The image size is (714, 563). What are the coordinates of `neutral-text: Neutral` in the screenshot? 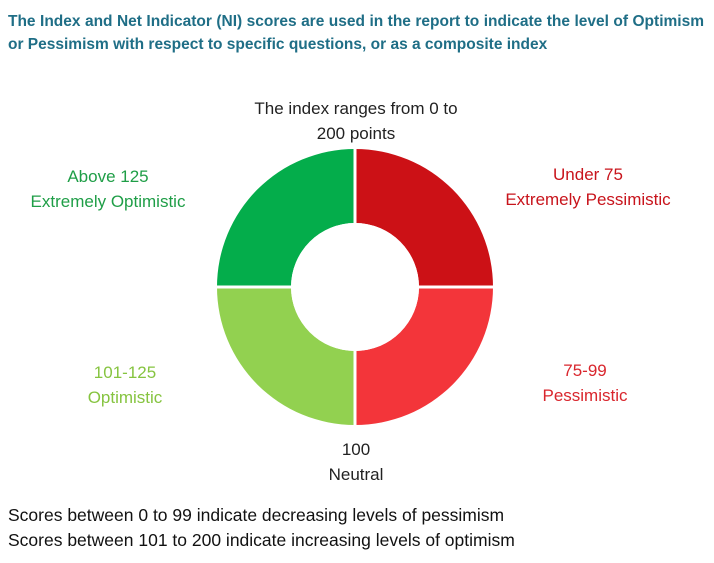 It's located at (356, 474).